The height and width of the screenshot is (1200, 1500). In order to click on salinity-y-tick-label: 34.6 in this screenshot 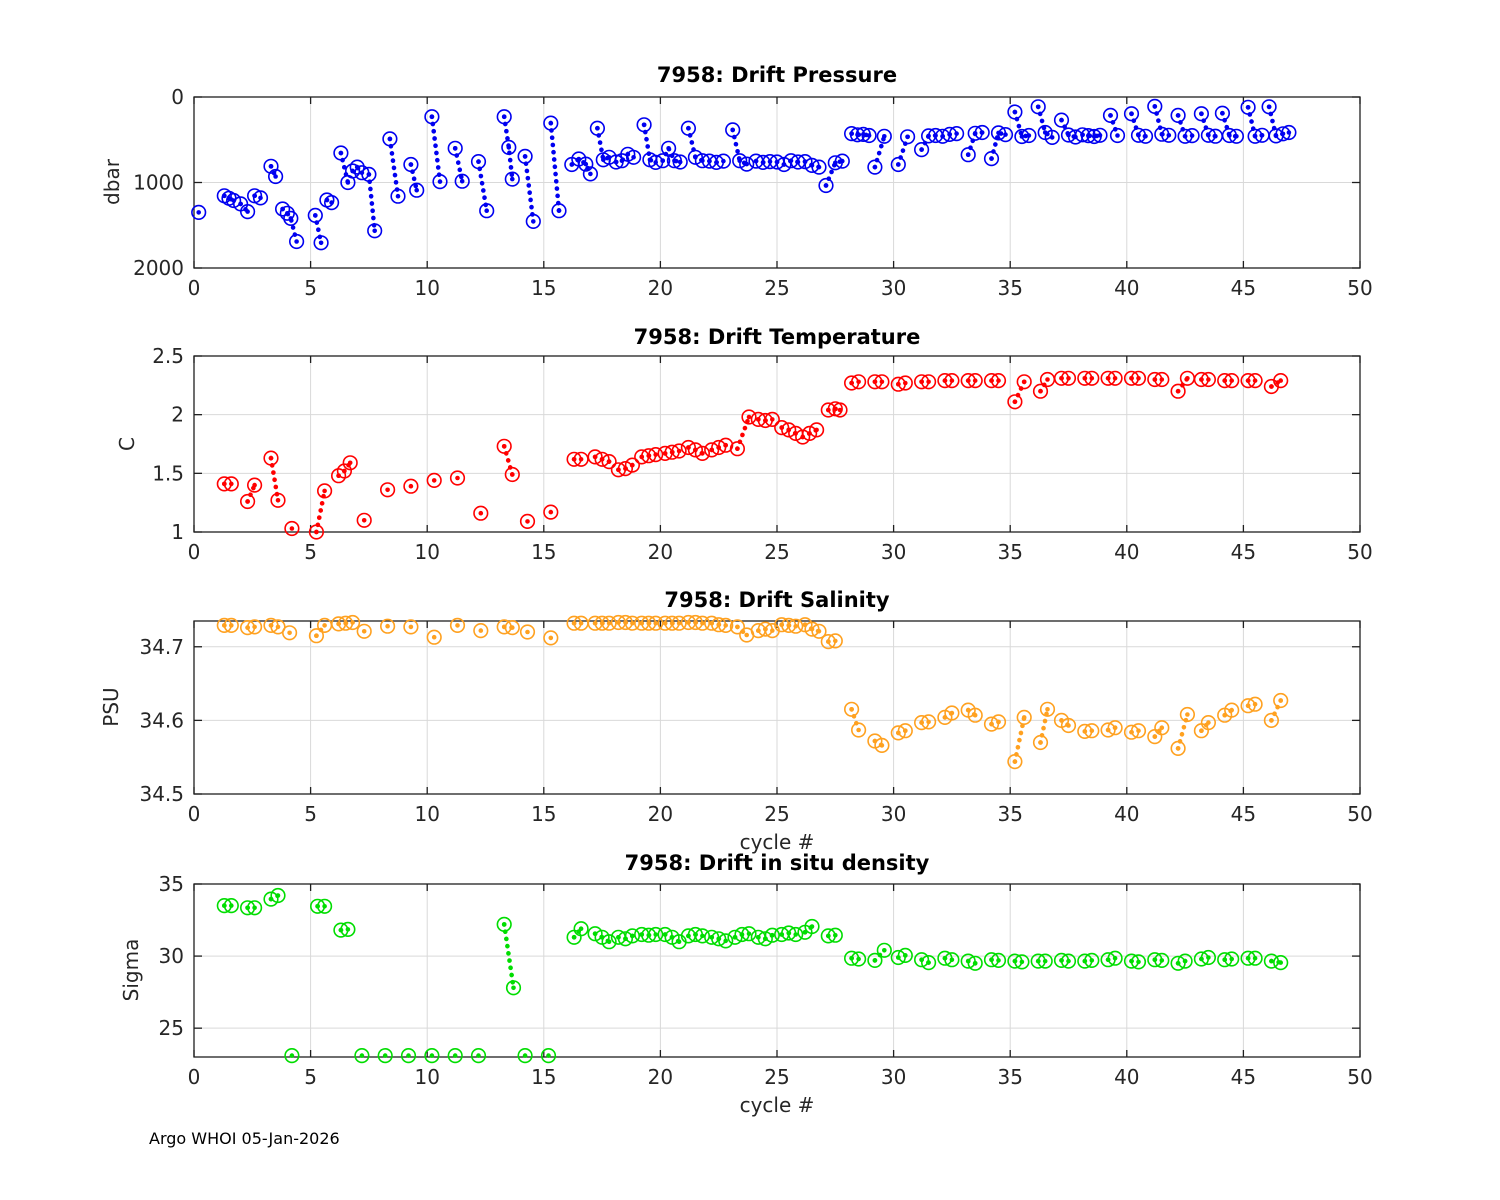, I will do `click(161, 720)`.